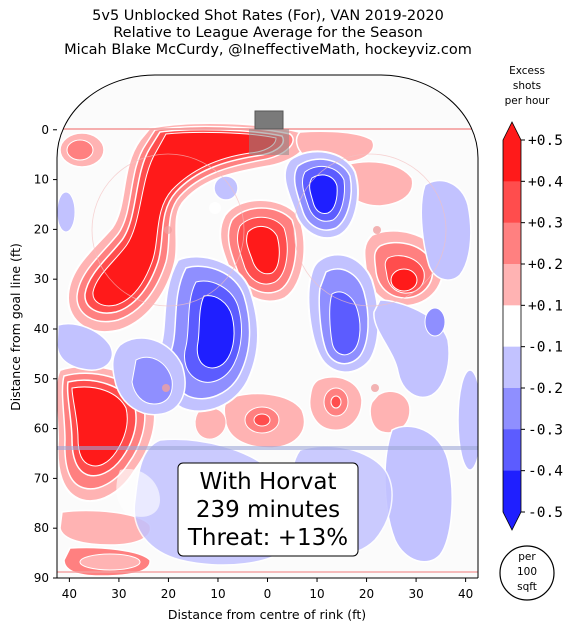 The height and width of the screenshot is (631, 581). Describe the element at coordinates (528, 101) in the screenshot. I see `colorbar-header-line-3: per hour` at that location.